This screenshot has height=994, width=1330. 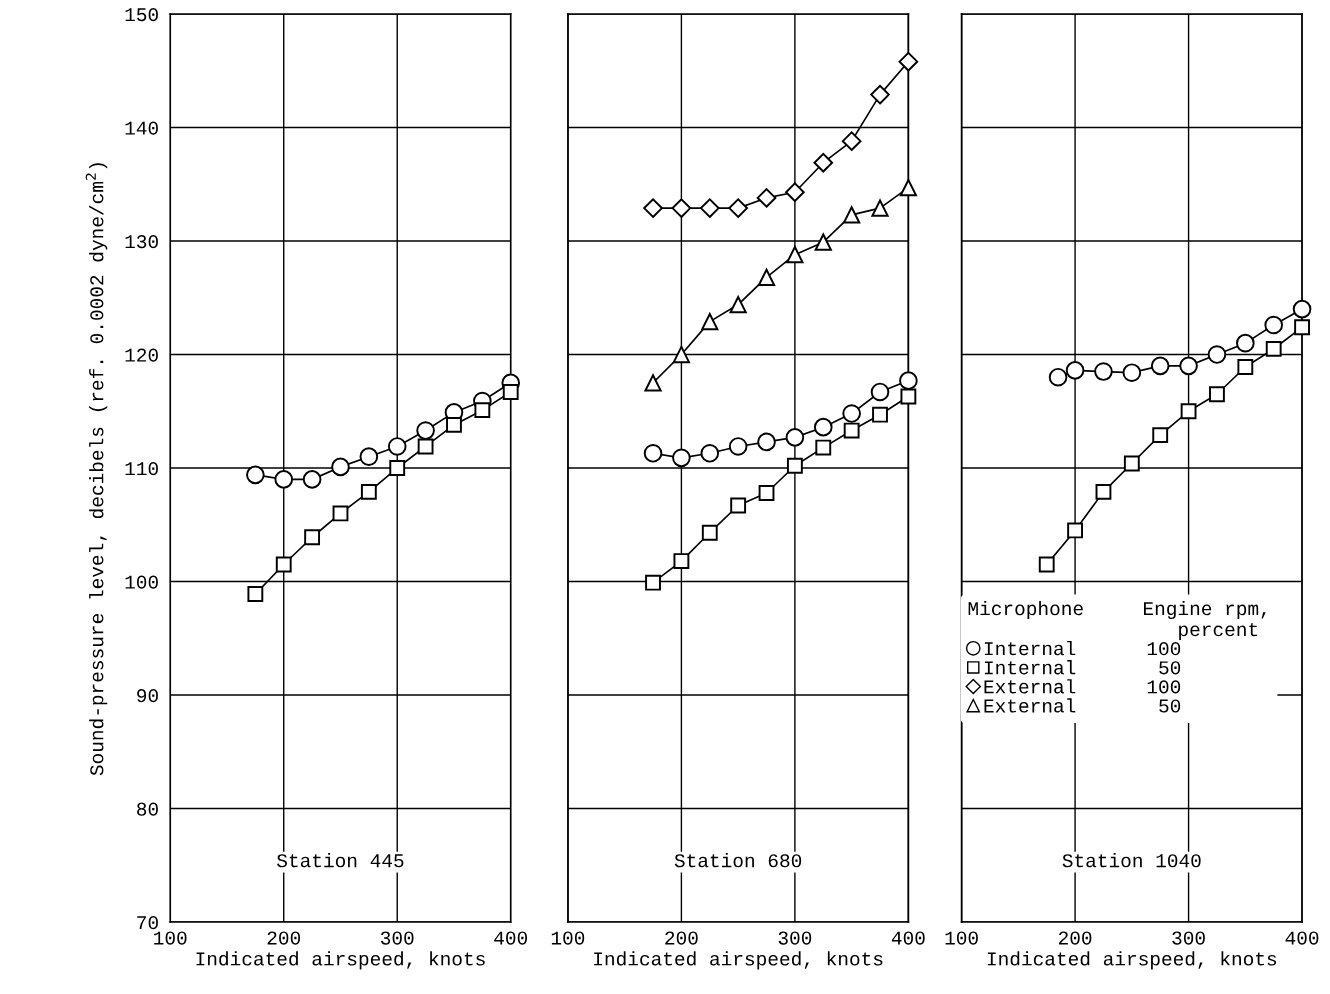 What do you see at coordinates (1117, 620) in the screenshot?
I see `legend-title: Microphone Engine rpm, percent` at bounding box center [1117, 620].